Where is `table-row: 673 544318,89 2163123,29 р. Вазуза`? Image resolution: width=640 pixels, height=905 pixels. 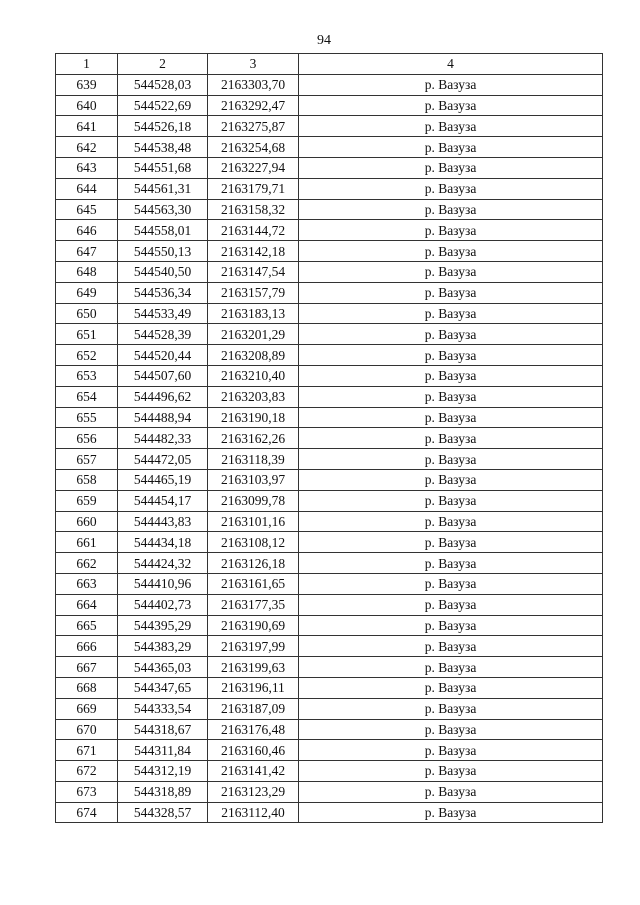
table-row: 673 544318,89 2163123,29 р. Вазуза is located at coordinates (329, 791).